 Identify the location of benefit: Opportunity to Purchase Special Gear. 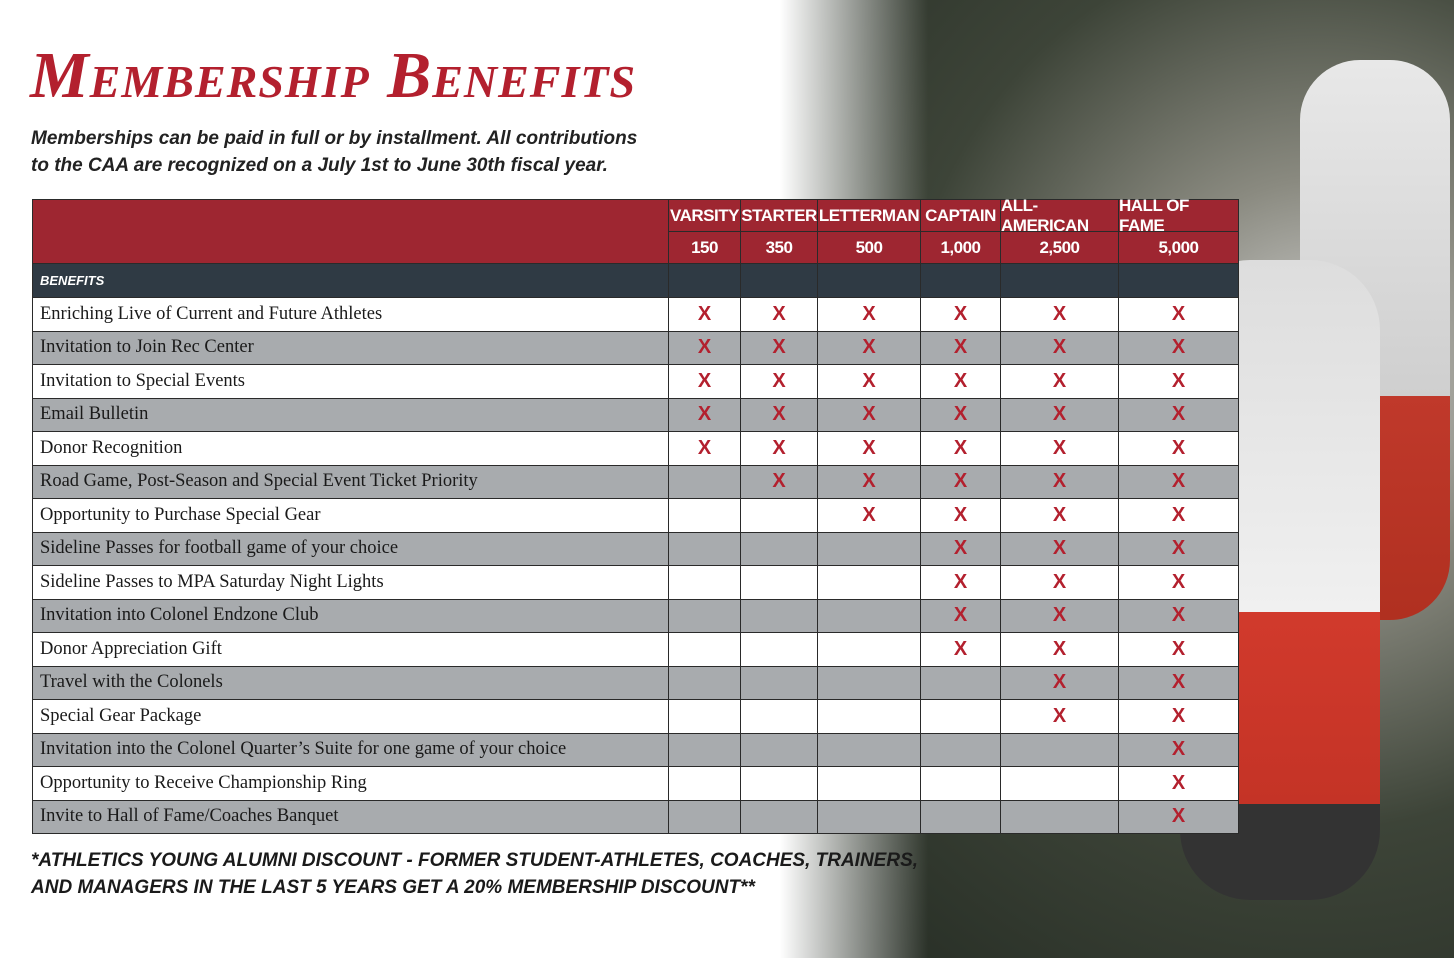
(350, 515).